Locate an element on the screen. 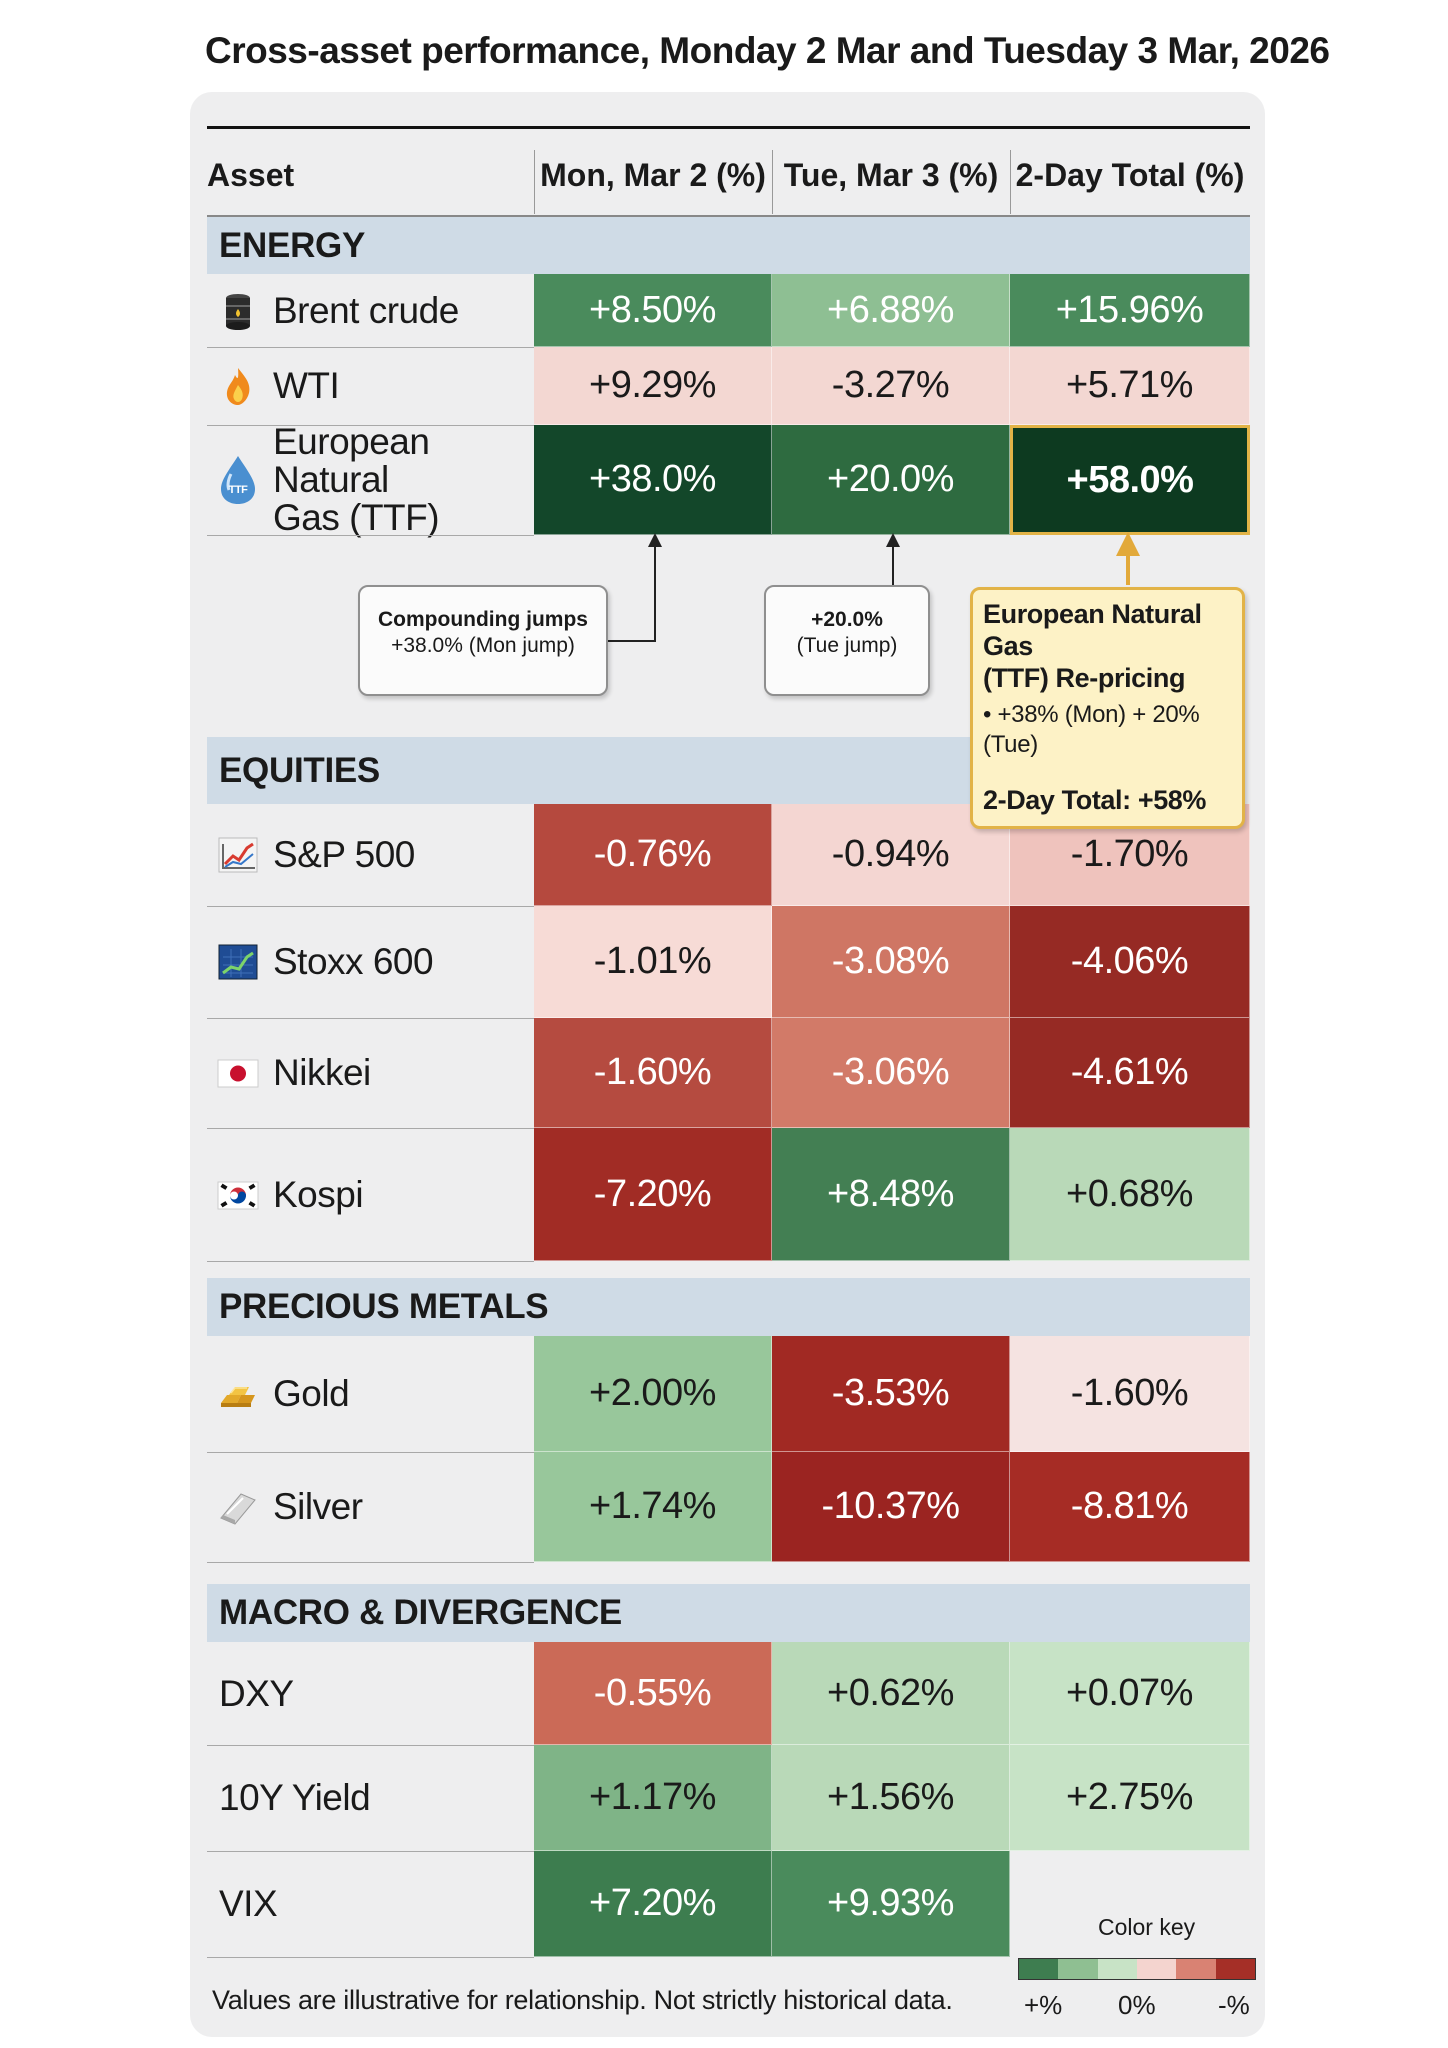 This screenshot has width=1448, height=2048. value-cell-vix-tue: +9.93% is located at coordinates (891, 1904).